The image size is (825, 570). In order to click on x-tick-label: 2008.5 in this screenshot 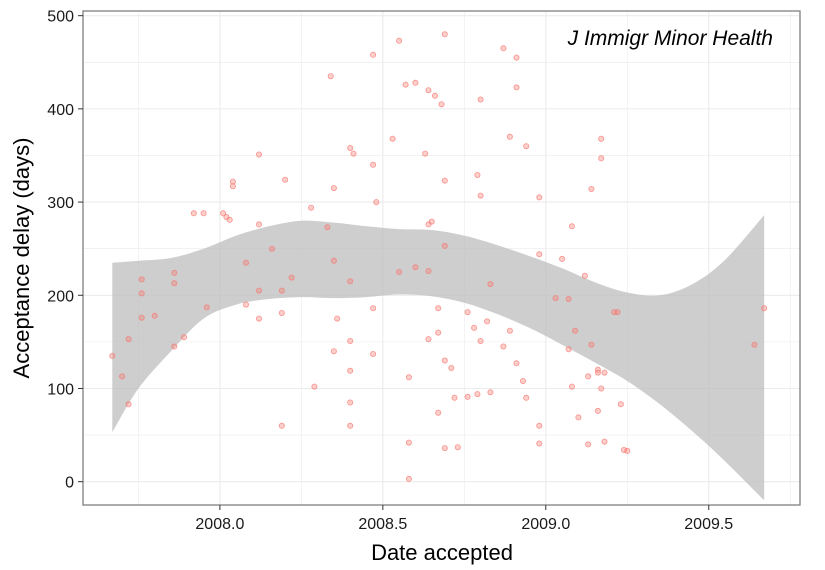, I will do `click(382, 524)`.